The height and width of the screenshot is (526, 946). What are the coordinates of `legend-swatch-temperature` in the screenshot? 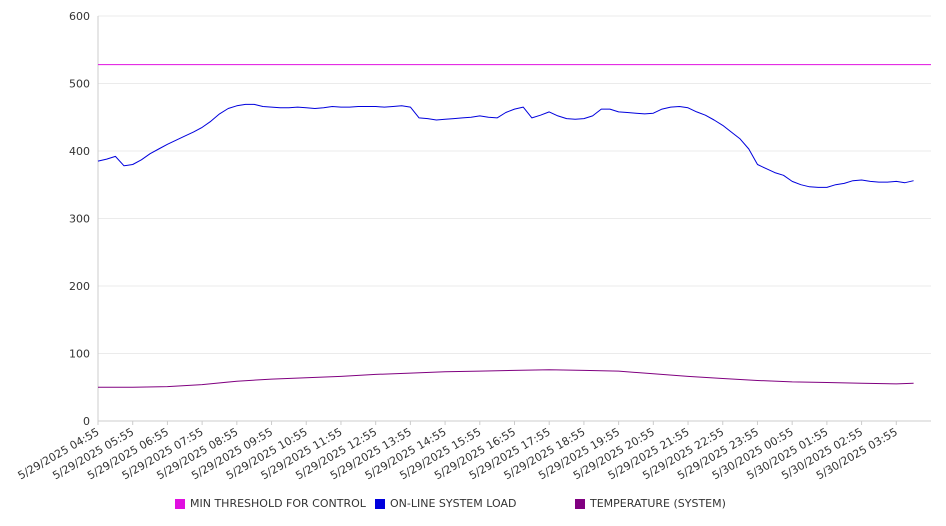 It's located at (580, 503).